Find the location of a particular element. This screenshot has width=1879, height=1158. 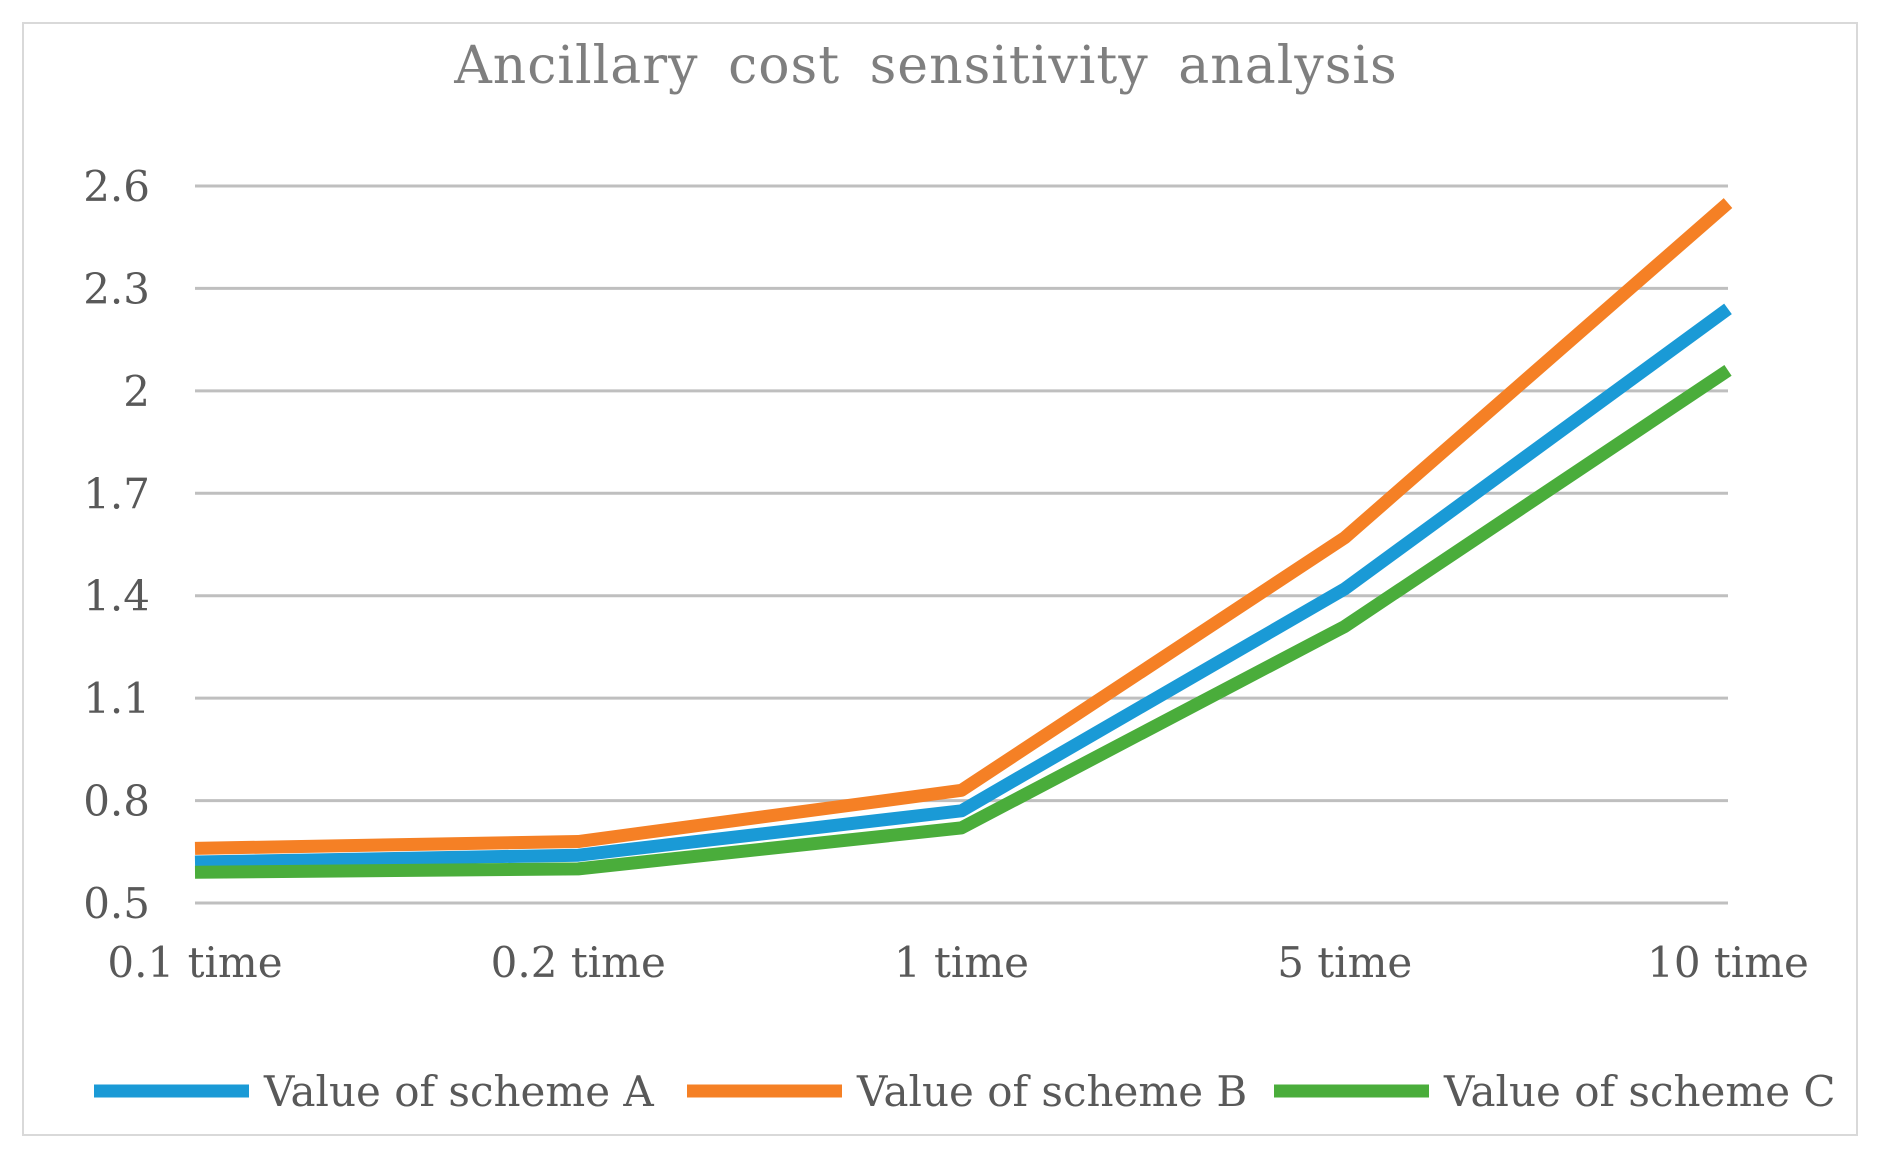

x-axis-ticks: 0.1 time 0.2 time 1 time 5 time 10 time is located at coordinates (957, 962).